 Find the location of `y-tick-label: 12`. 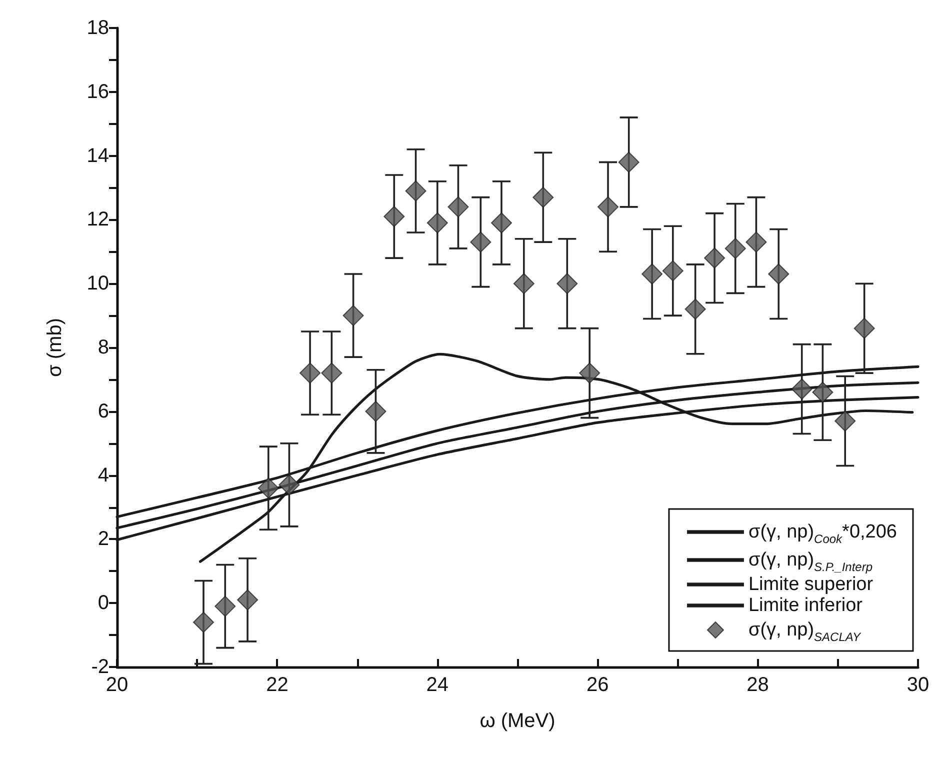

y-tick-label: 12 is located at coordinates (97, 219).